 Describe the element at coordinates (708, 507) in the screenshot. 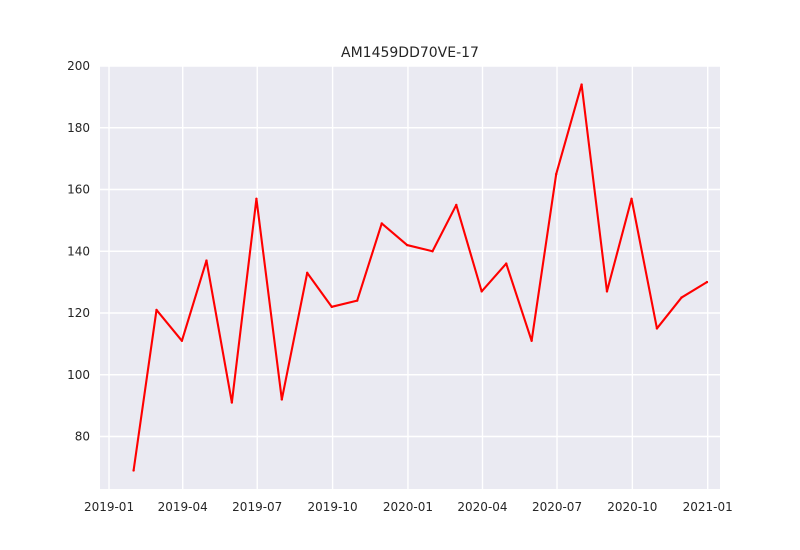

I see `x-tick-label: 2021-01` at that location.